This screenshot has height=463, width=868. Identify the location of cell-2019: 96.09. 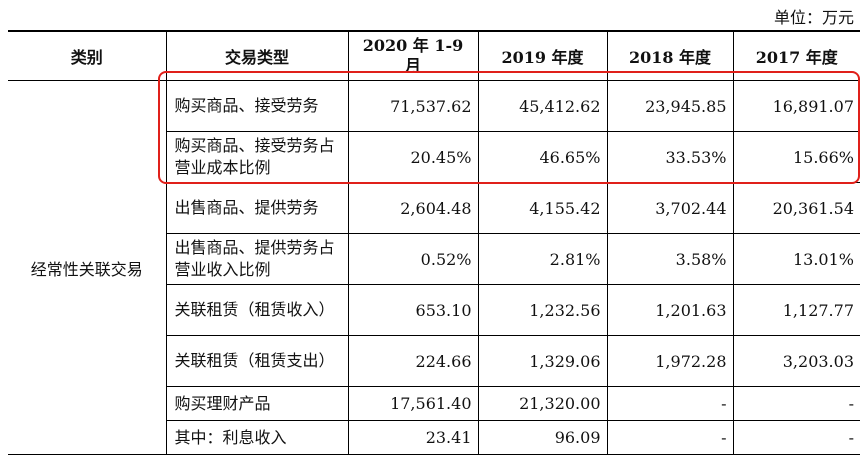
(542, 437).